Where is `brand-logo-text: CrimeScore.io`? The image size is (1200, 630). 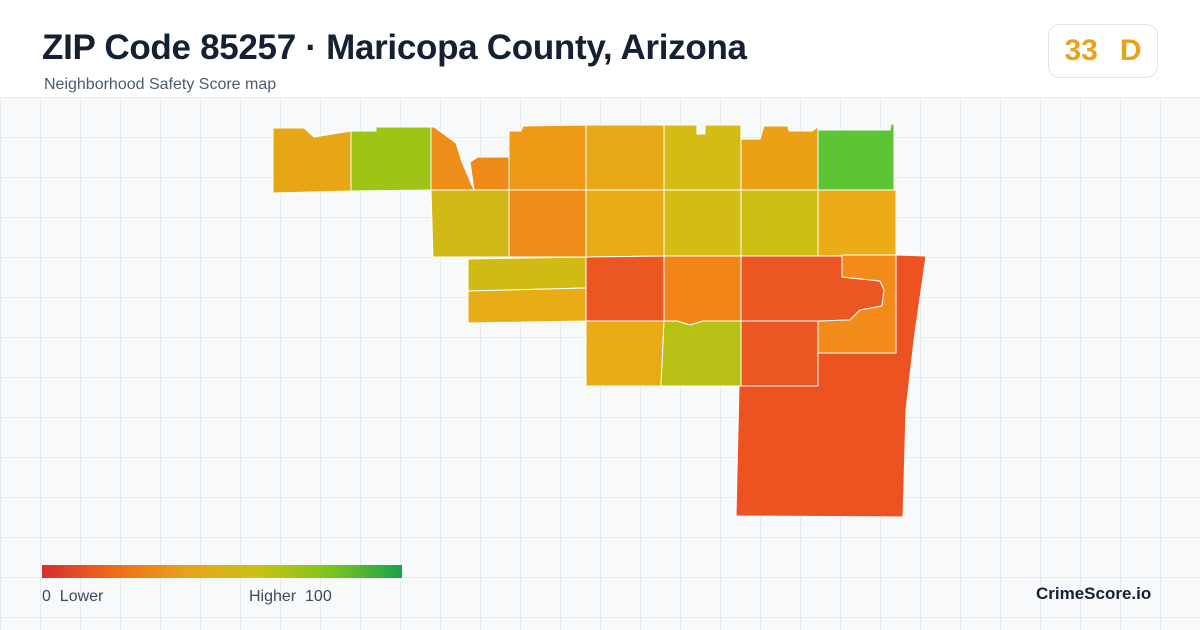 brand-logo-text: CrimeScore.io is located at coordinates (1094, 593).